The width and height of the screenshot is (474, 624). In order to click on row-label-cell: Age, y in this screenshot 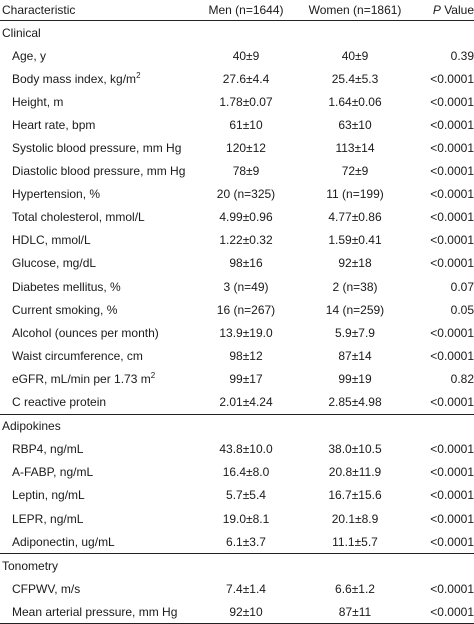, I will do `click(96, 56)`.